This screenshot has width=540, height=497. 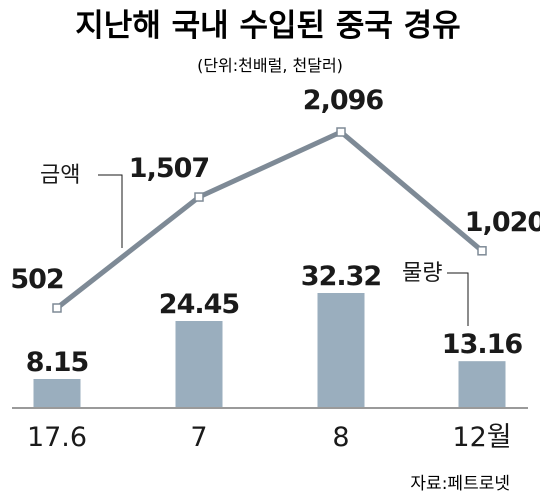 What do you see at coordinates (169, 168) in the screenshot?
I see `line-value-label-1: 1,507` at bounding box center [169, 168].